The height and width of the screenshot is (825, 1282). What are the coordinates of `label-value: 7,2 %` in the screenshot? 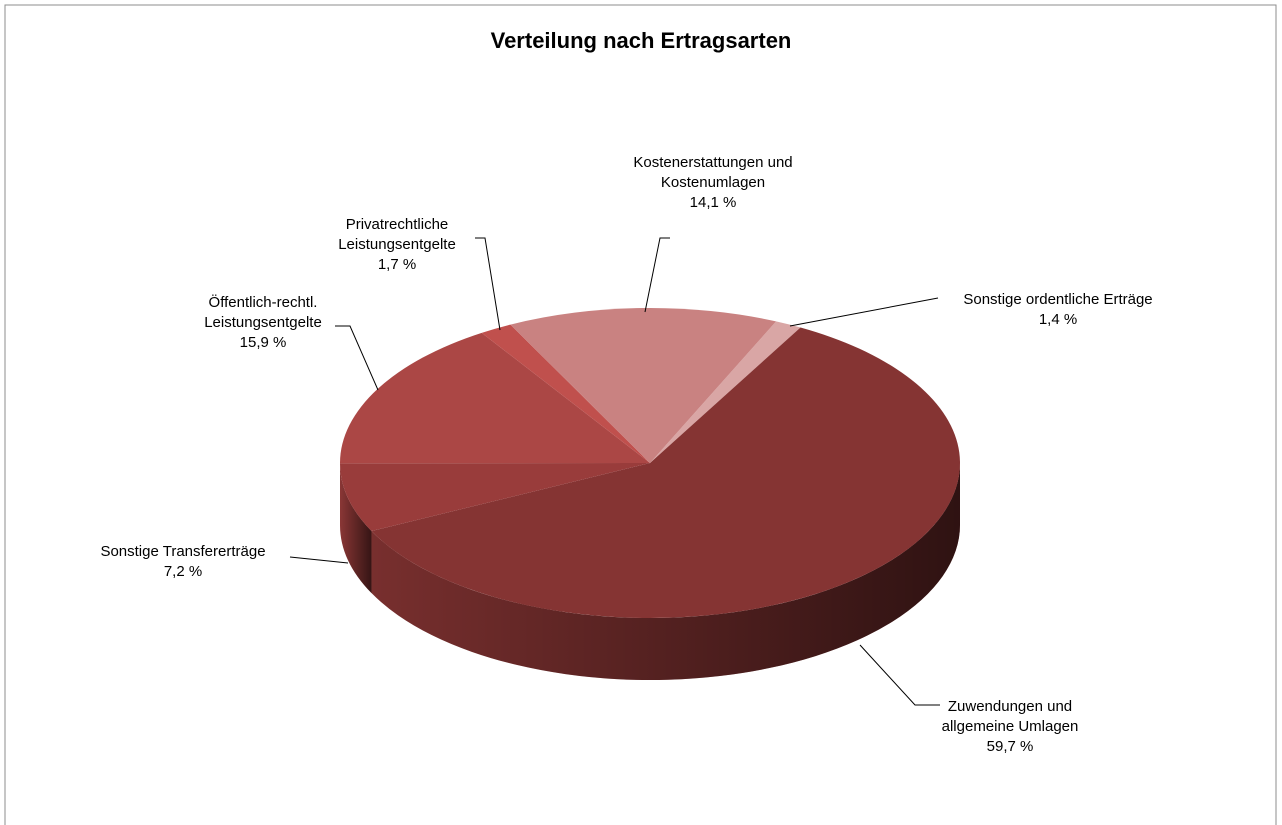 It's located at (183, 571).